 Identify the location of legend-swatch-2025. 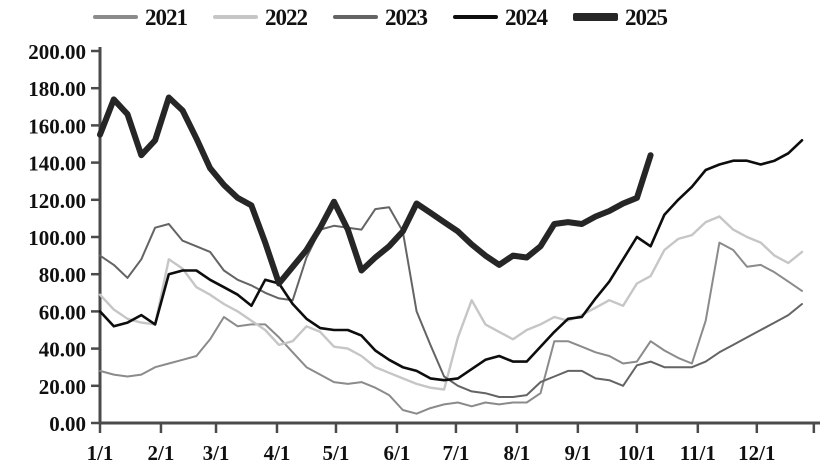
(595, 17).